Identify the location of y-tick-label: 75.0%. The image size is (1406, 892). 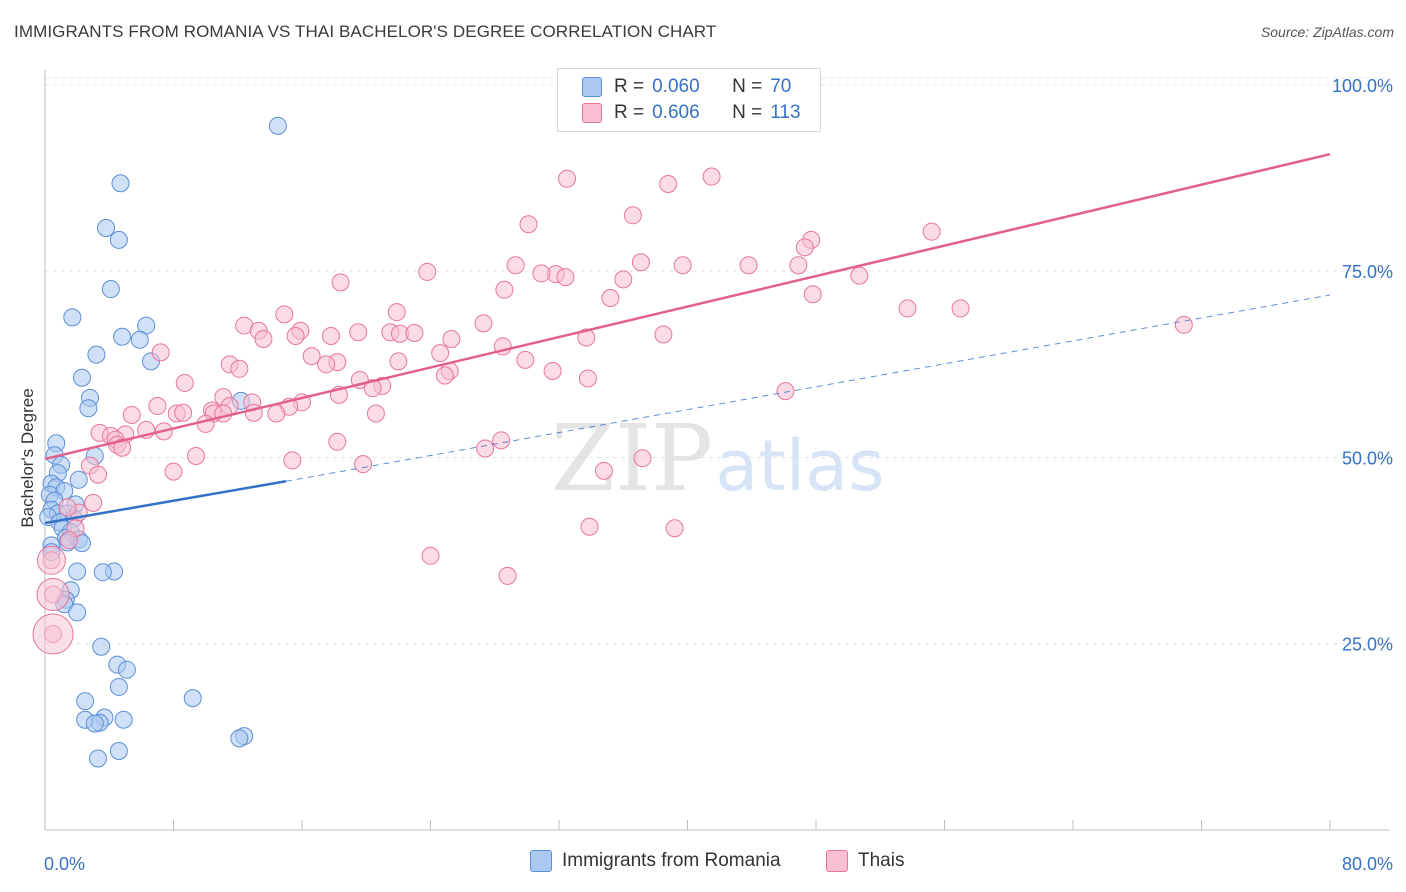
(1367, 272).